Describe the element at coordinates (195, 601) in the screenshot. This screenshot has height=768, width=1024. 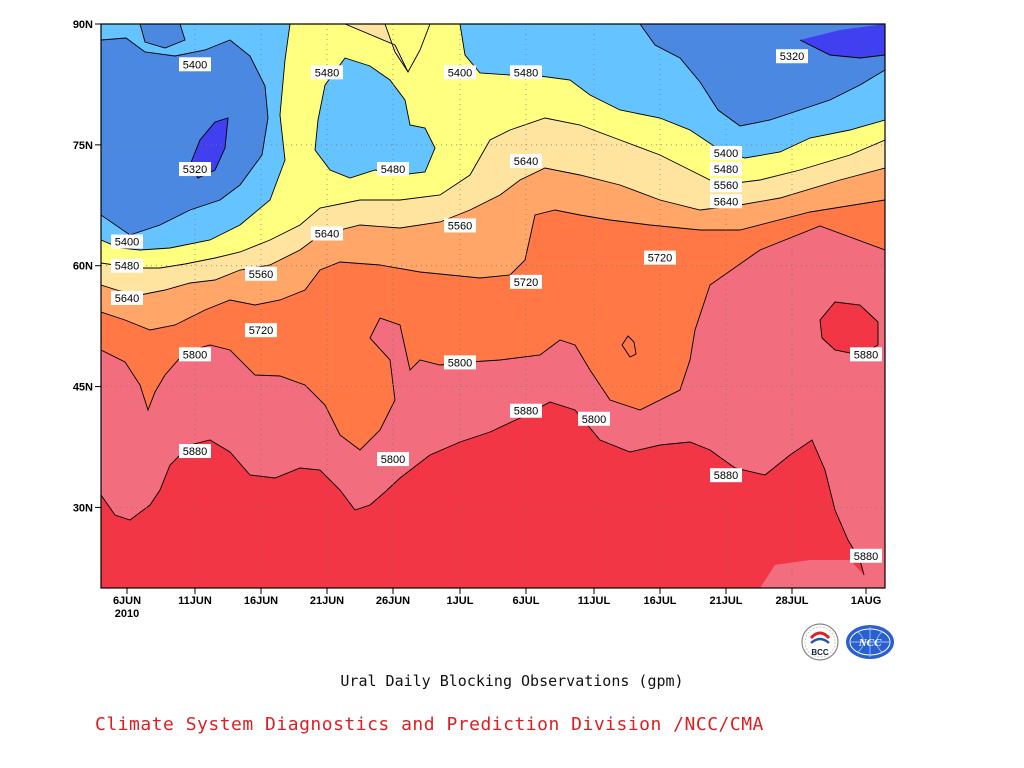
I see `x-tick-label: 11JUN` at that location.